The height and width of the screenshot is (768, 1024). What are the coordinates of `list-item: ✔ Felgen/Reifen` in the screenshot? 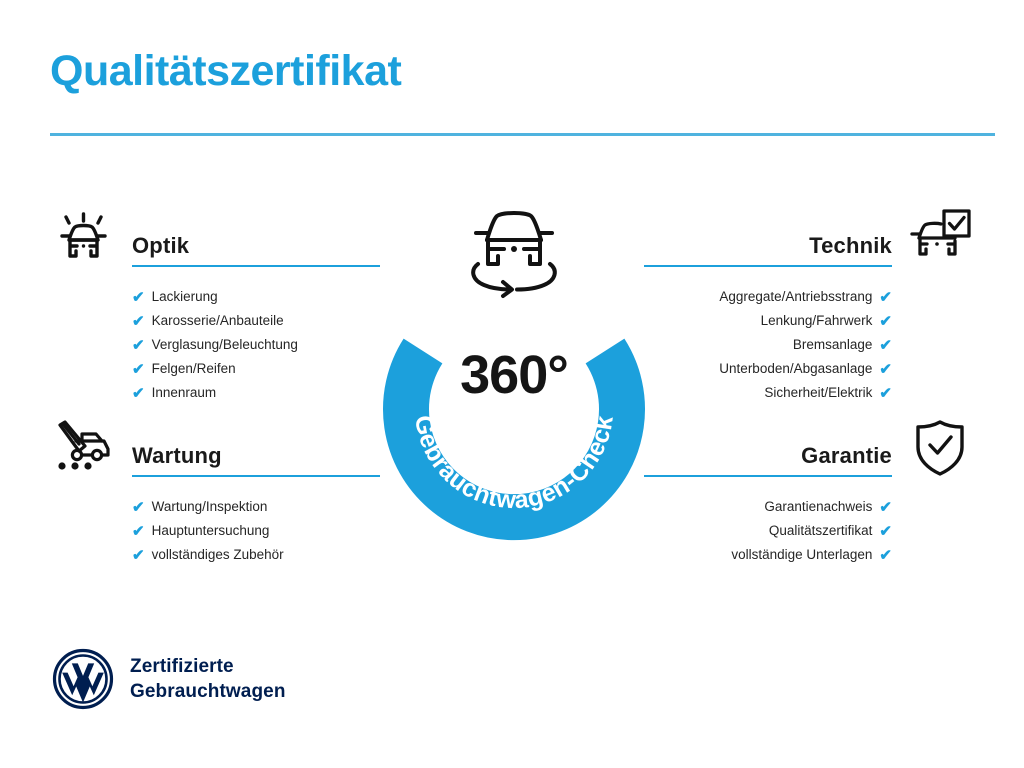 It's located at (184, 369).